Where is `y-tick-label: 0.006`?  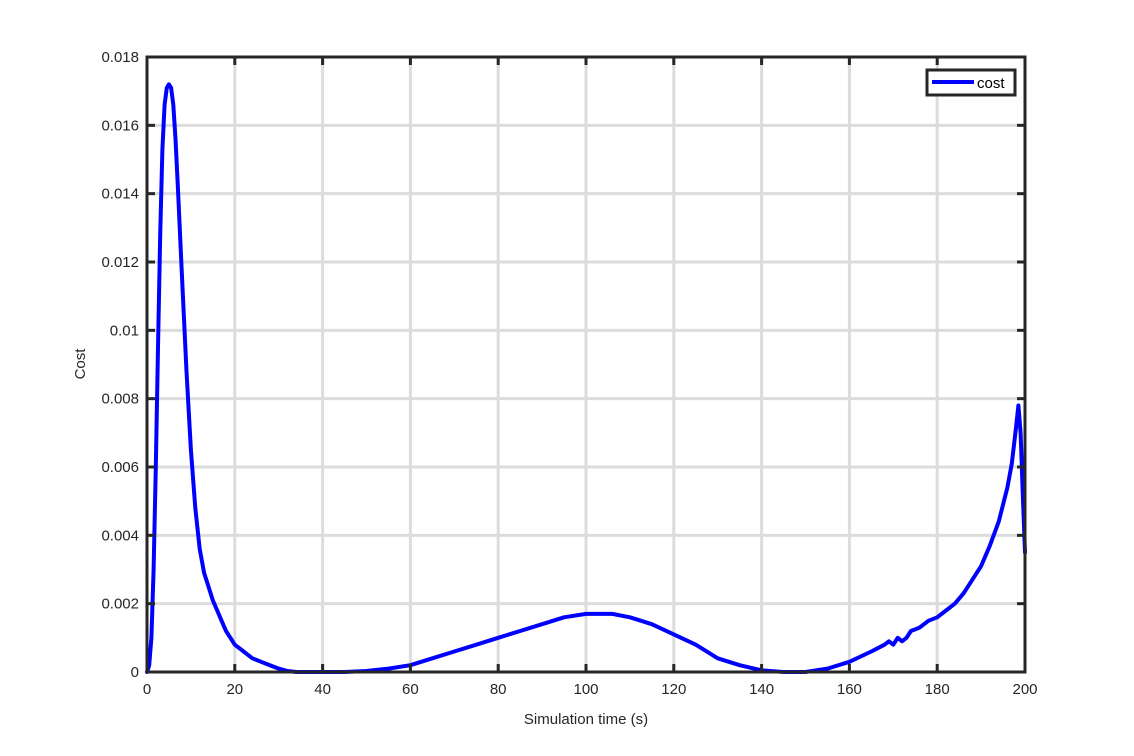 y-tick-label: 0.006 is located at coordinates (120, 467).